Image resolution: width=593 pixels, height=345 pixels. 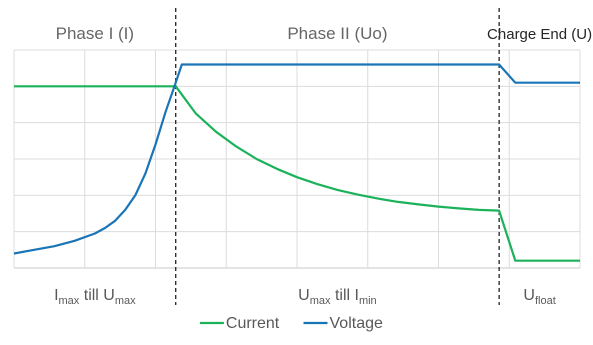 What do you see at coordinates (539, 34) in the screenshot?
I see `phase-title: Charge End (U)` at bounding box center [539, 34].